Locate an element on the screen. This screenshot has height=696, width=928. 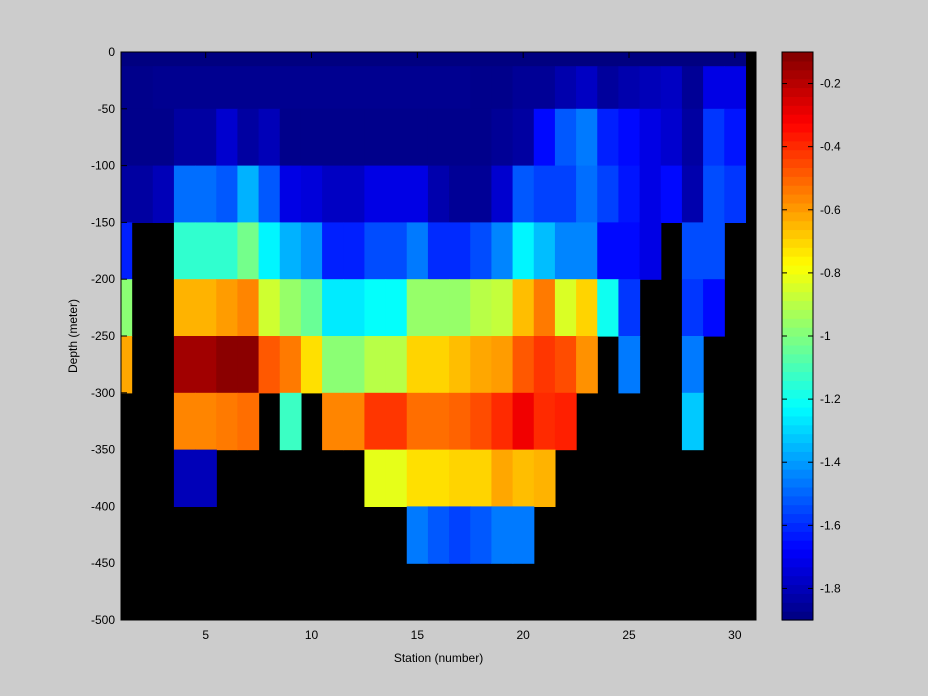
colorbar-tick-label: -1 is located at coordinates (825, 336).